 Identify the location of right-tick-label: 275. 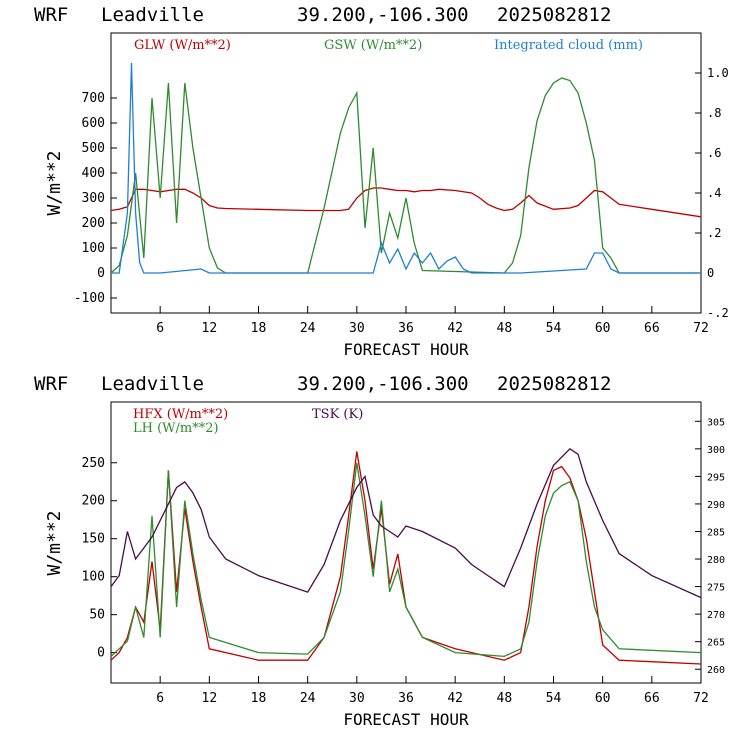
(716, 588).